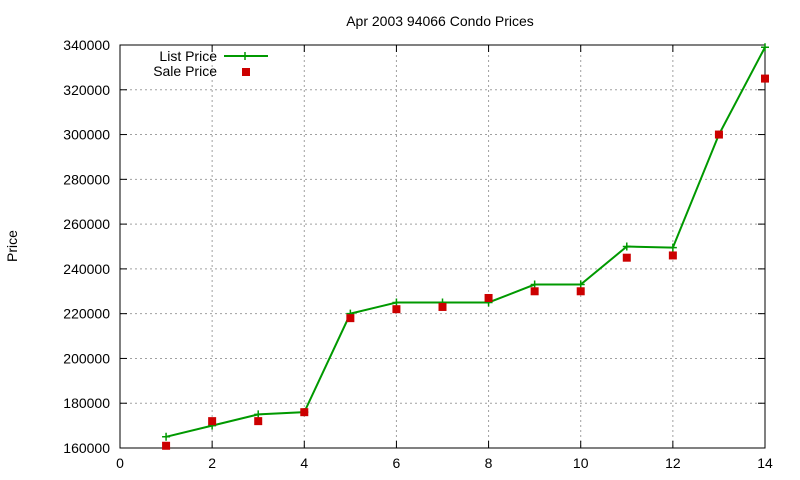  Describe the element at coordinates (765, 463) in the screenshot. I see `x-tick-label: 14` at that location.